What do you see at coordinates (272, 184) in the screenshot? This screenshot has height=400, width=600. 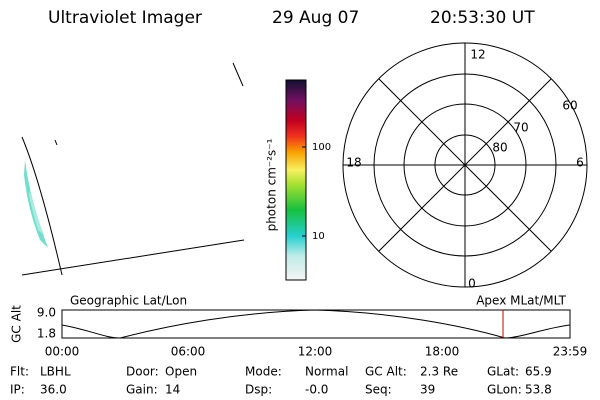 I see `colorbar-label: photon cm⁻²s⁻¹` at bounding box center [272, 184].